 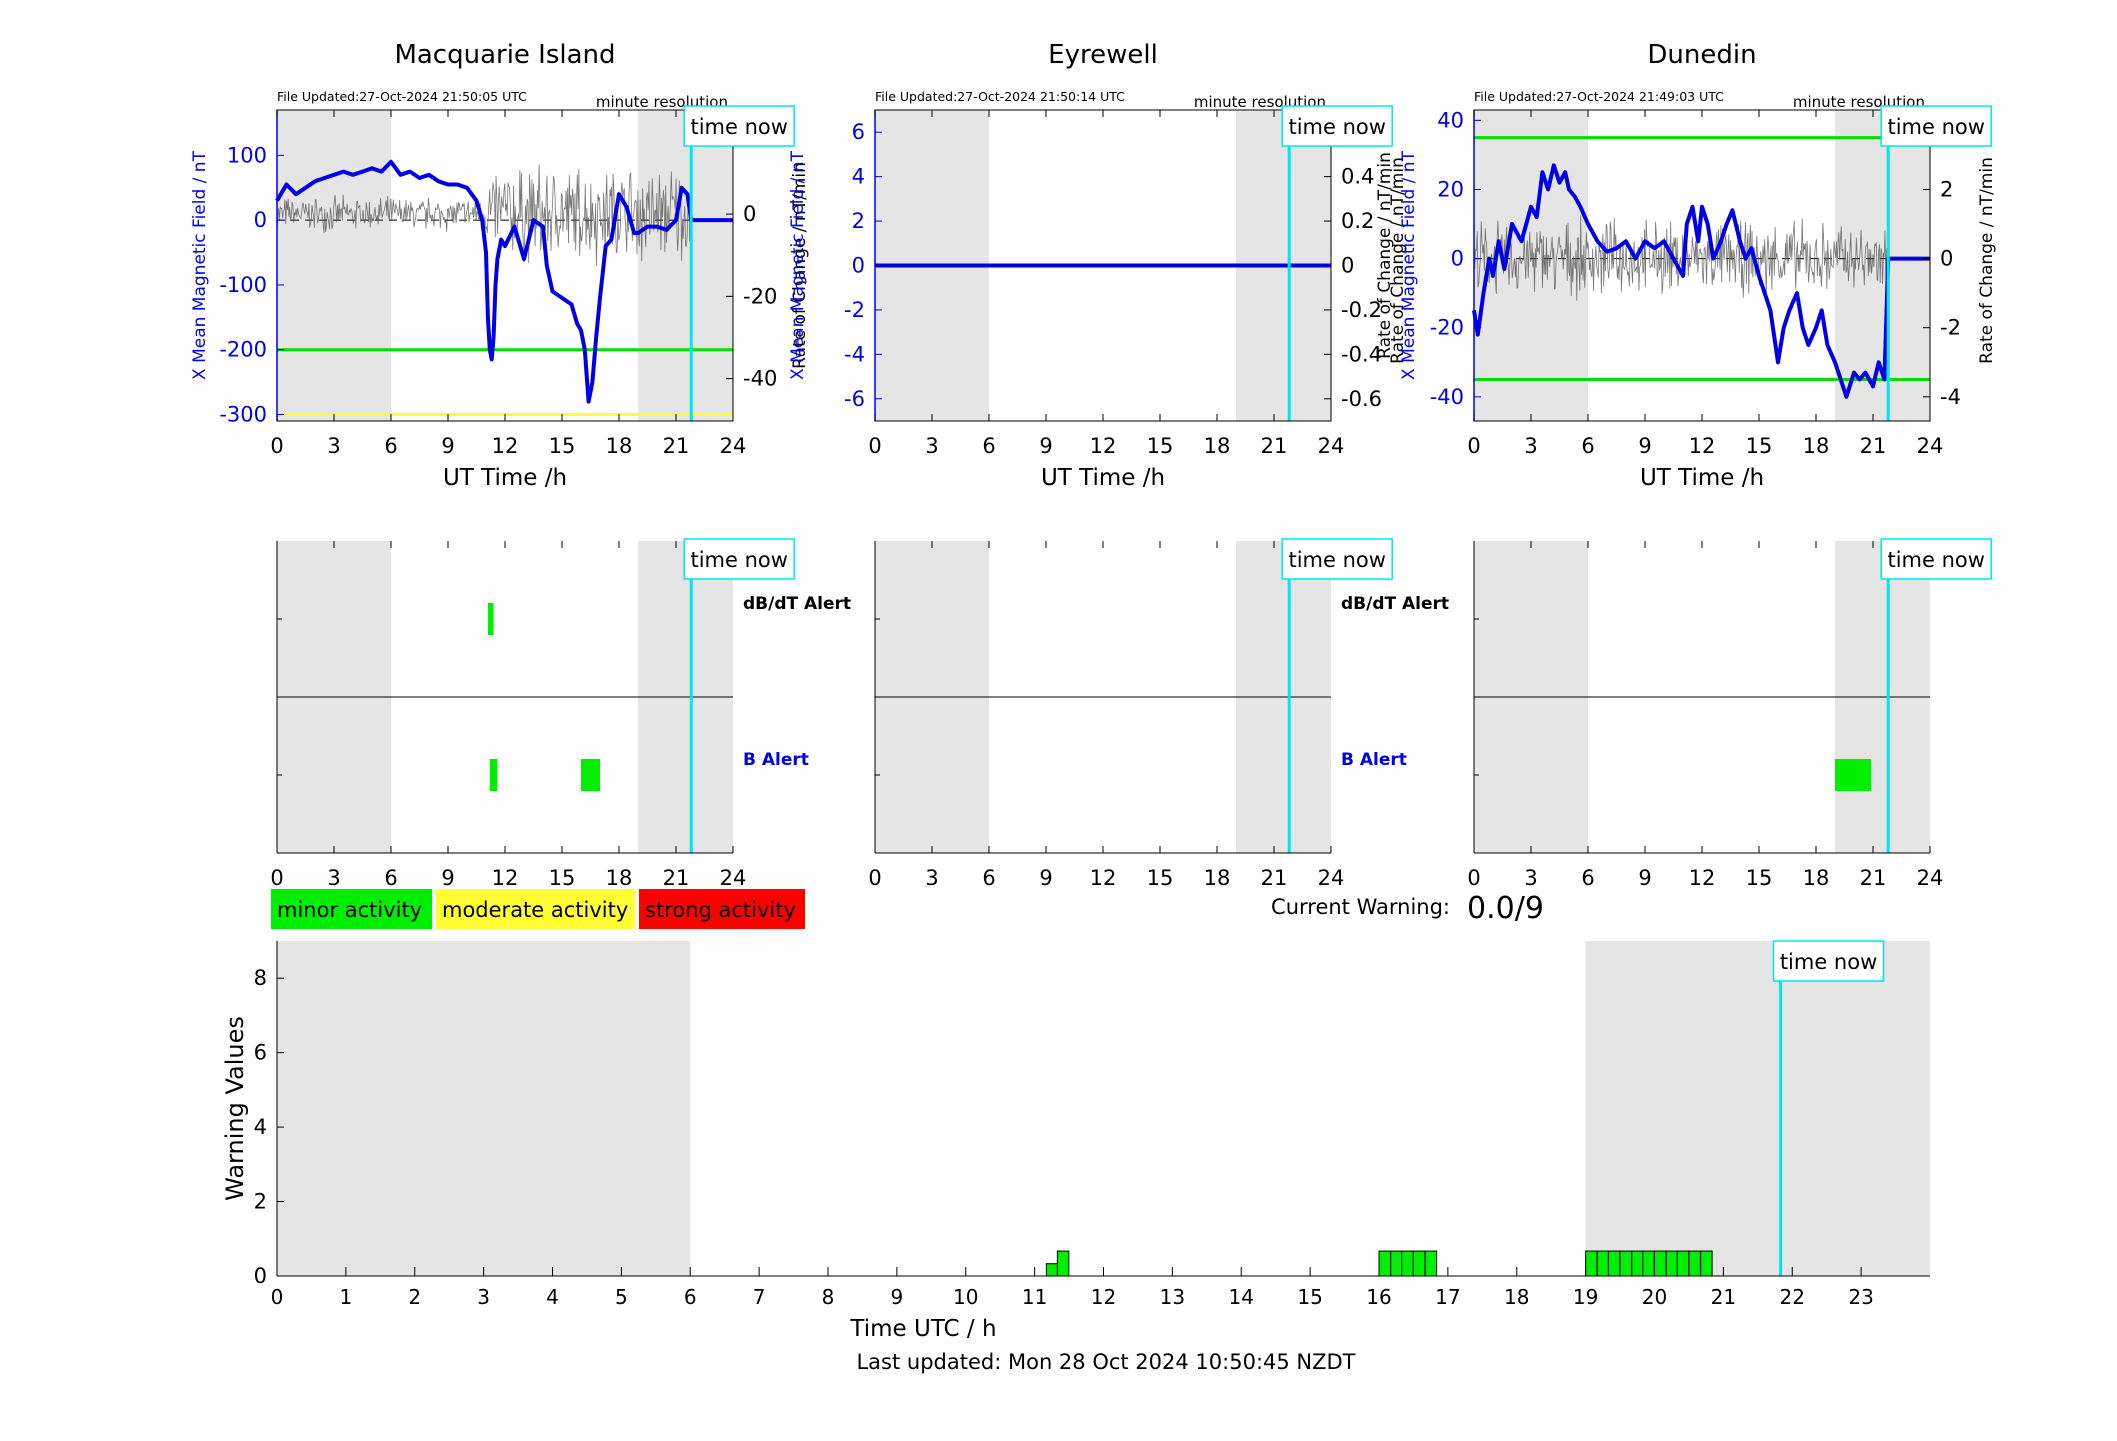 I want to click on x-tick-label: 19, so click(x=1585, y=1297).